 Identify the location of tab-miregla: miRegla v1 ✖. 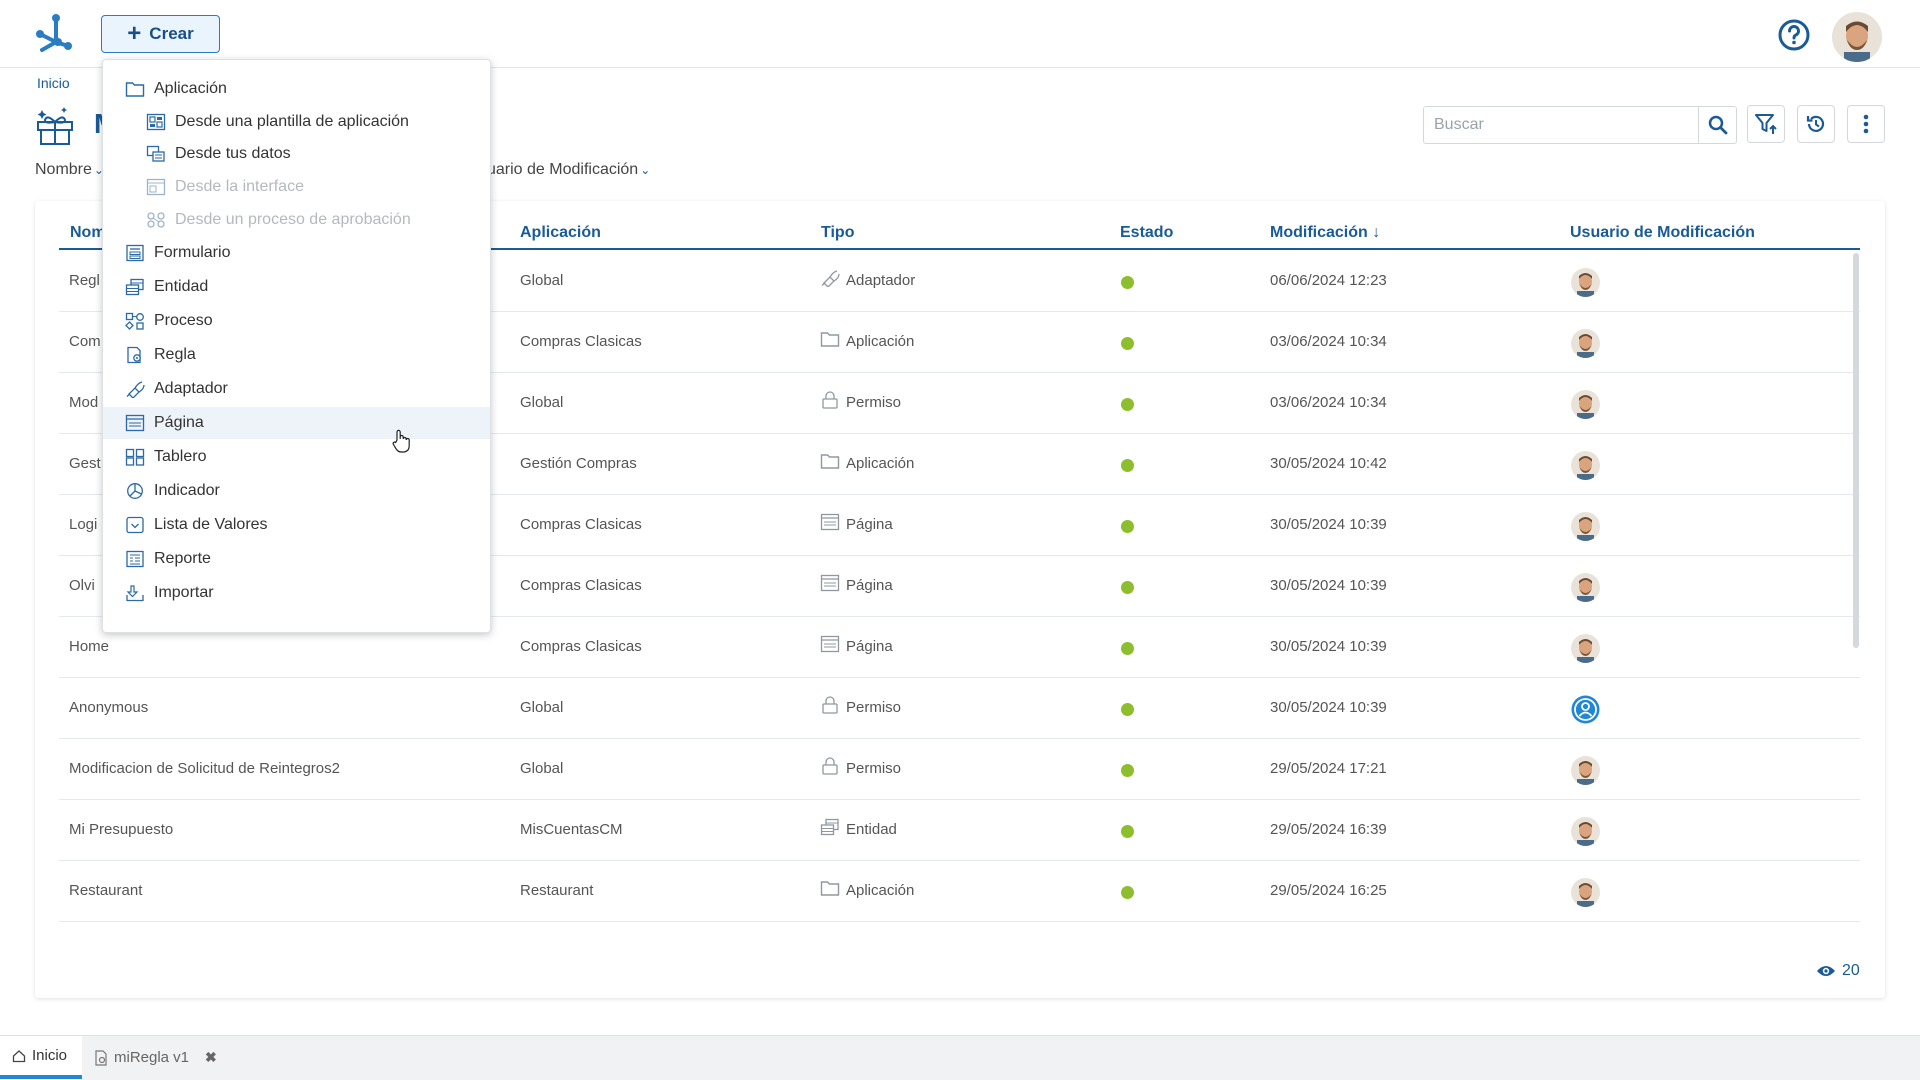
(155, 1057).